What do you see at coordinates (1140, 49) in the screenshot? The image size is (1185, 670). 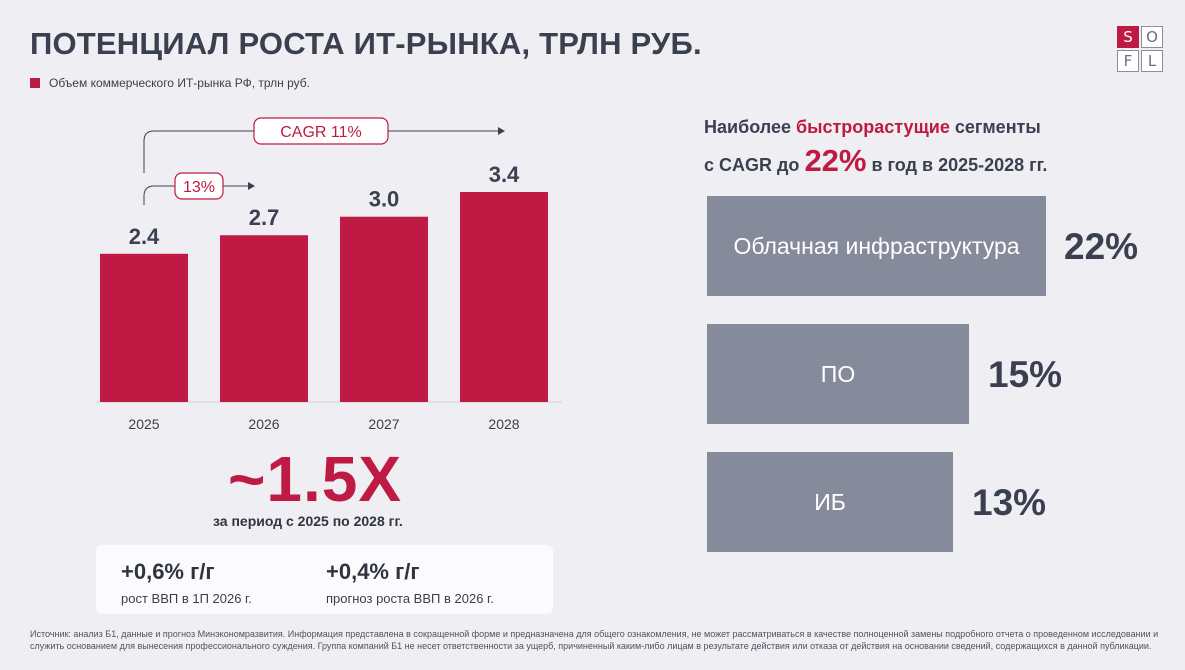 I see `sofl-logo: S O F L` at bounding box center [1140, 49].